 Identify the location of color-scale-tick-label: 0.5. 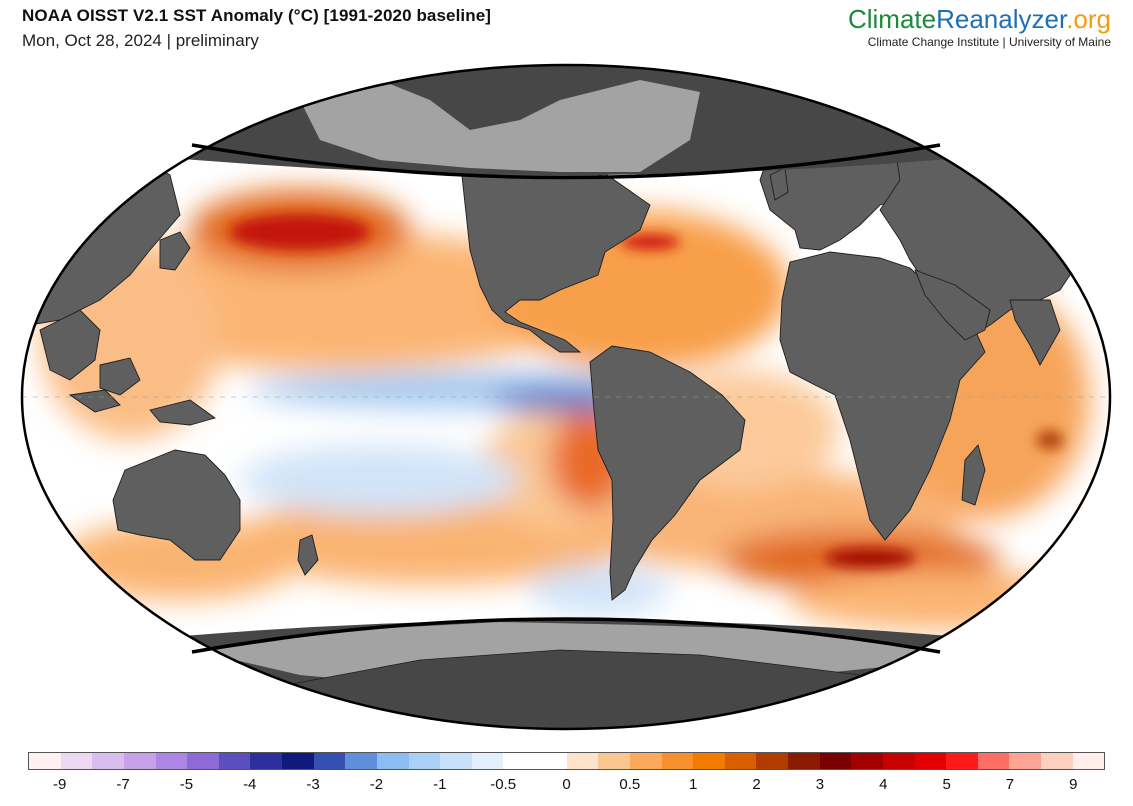
(630, 784).